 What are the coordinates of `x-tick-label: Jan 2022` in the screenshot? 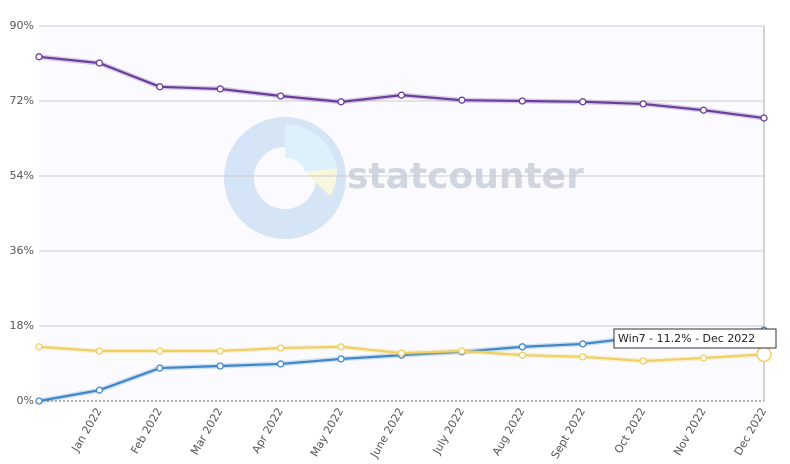 It's located at (87, 430).